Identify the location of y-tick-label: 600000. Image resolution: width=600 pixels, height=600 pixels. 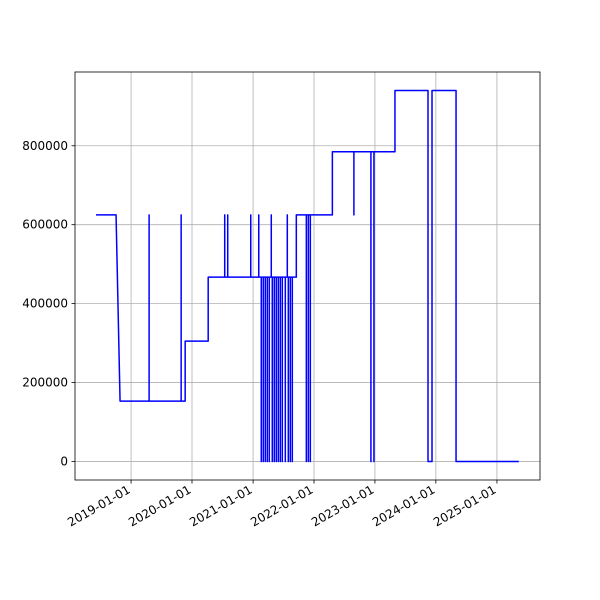
(45, 225).